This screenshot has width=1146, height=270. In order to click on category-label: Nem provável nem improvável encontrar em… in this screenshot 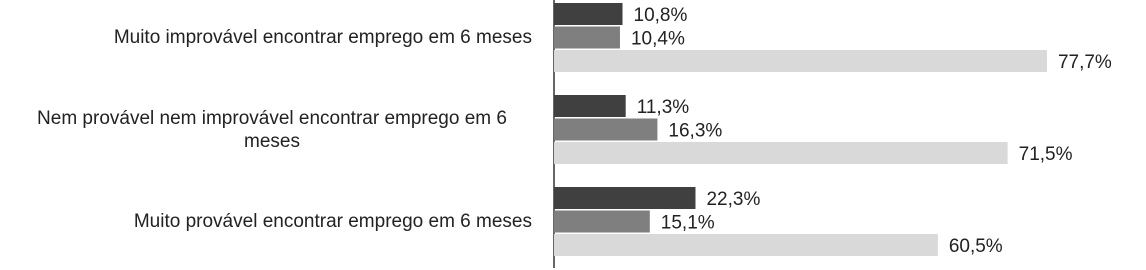, I will do `click(266, 129)`.